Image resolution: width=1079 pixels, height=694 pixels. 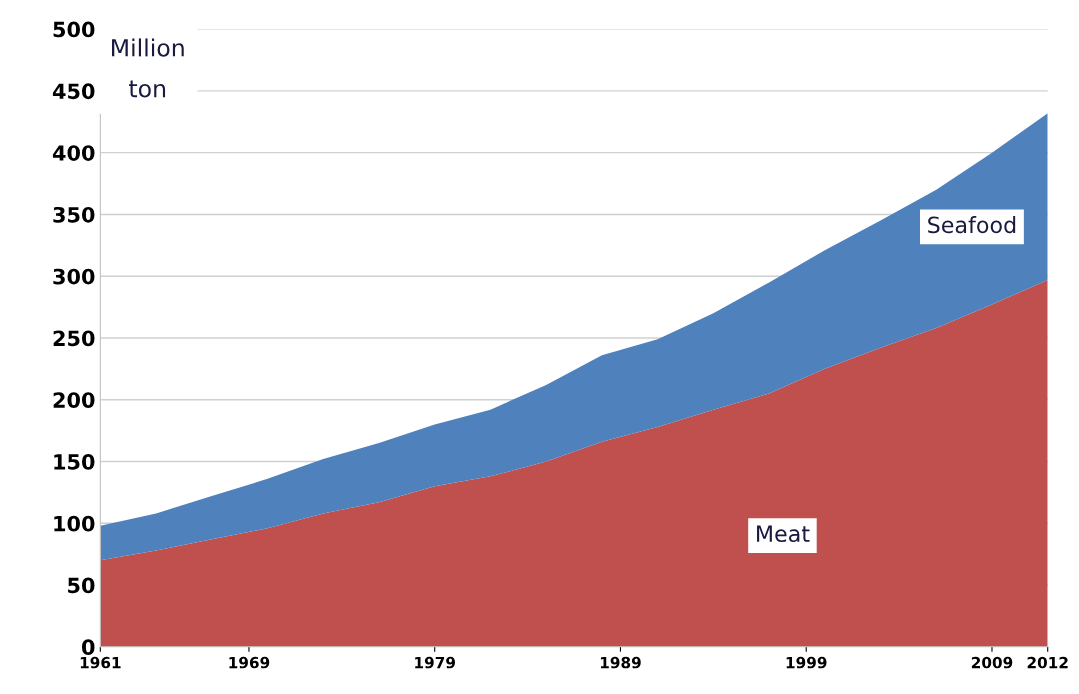 I want to click on x-tick-label: 1969, so click(x=249, y=662).